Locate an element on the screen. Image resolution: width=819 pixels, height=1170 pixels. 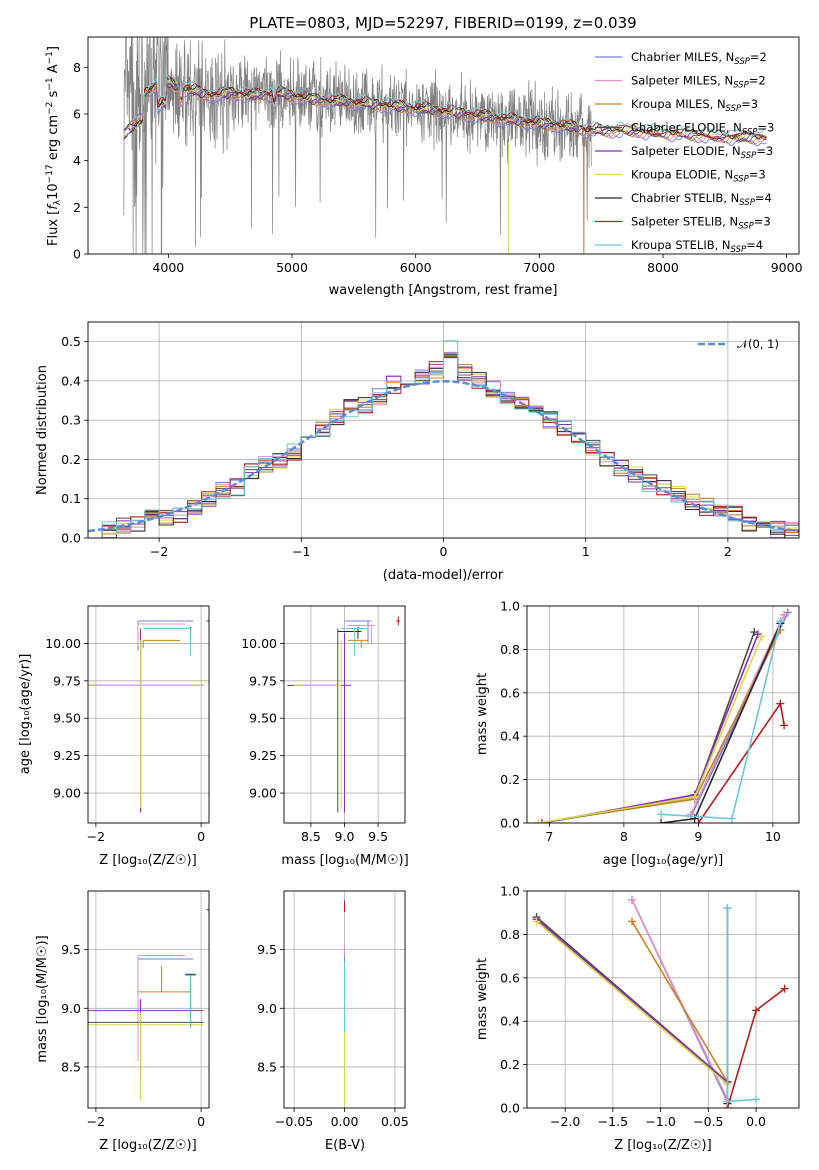
y-tick-label: 0.3 is located at coordinates (71, 420).